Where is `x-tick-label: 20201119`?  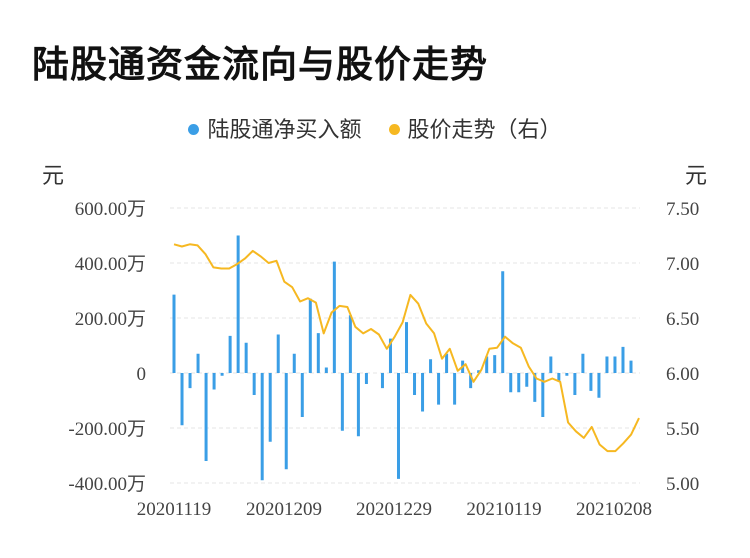 x-tick-label: 20201119 is located at coordinates (174, 509).